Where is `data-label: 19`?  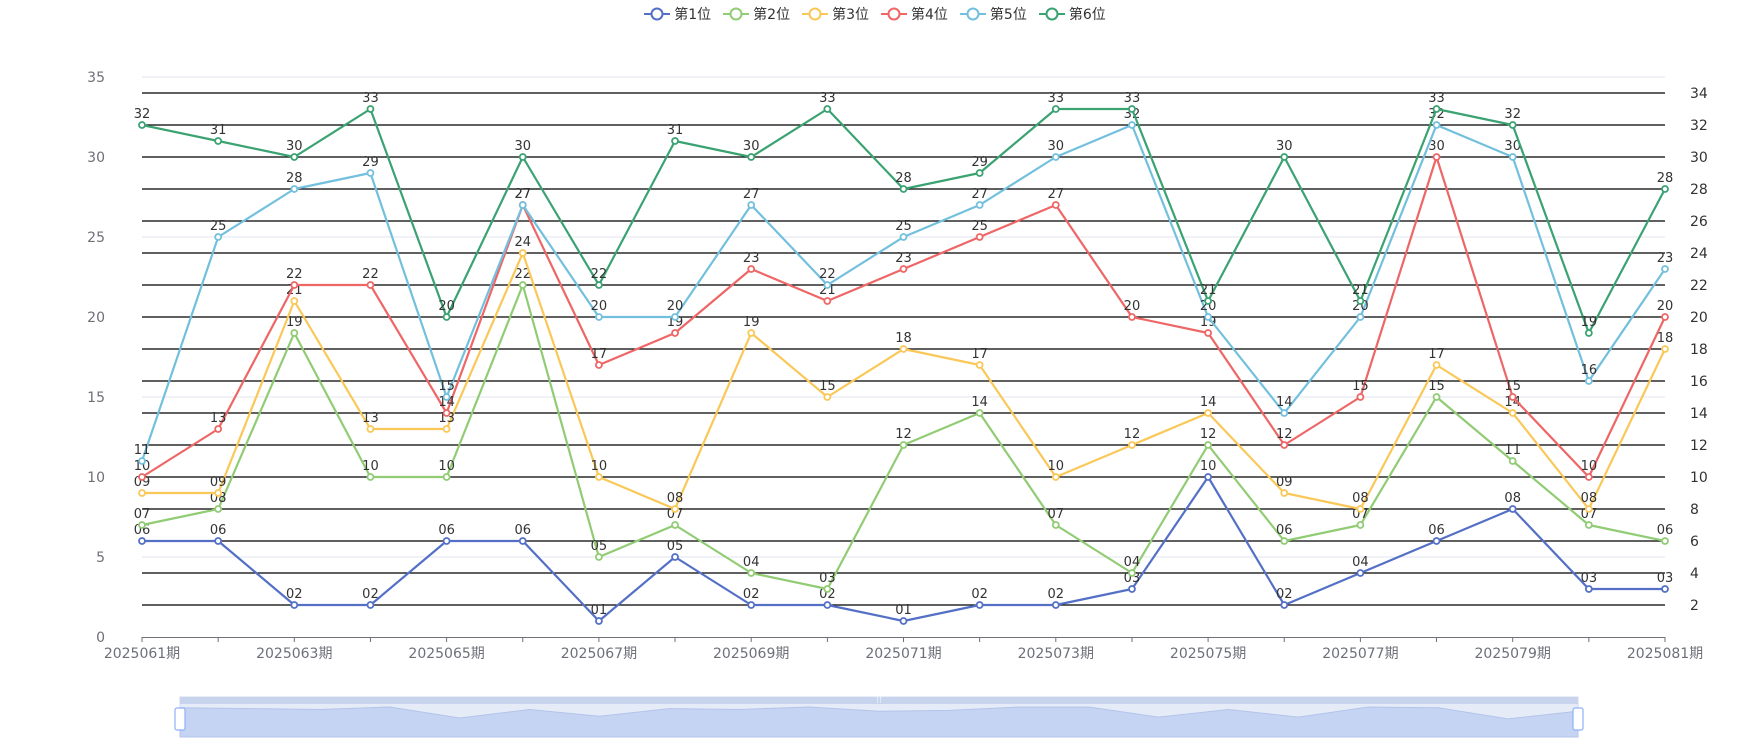
data-label: 19 is located at coordinates (751, 322).